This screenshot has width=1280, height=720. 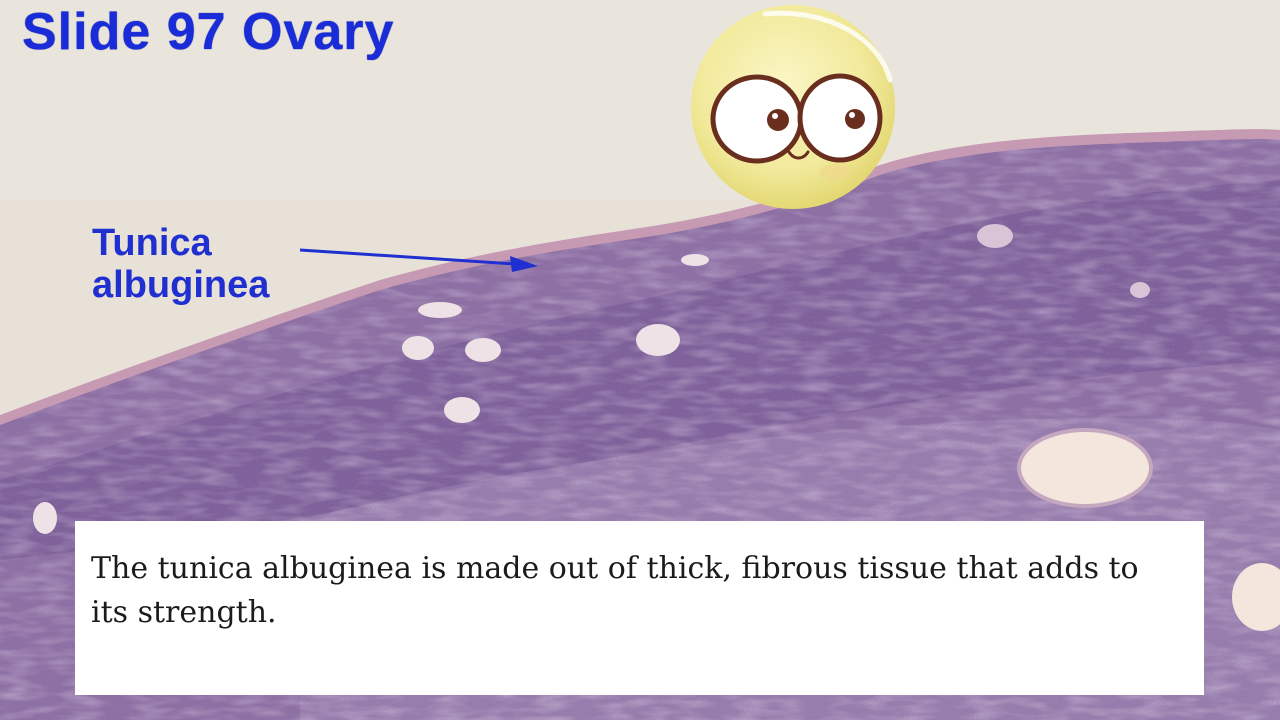 What do you see at coordinates (208, 32) in the screenshot?
I see `slide-title: Slide 97 Ovary` at bounding box center [208, 32].